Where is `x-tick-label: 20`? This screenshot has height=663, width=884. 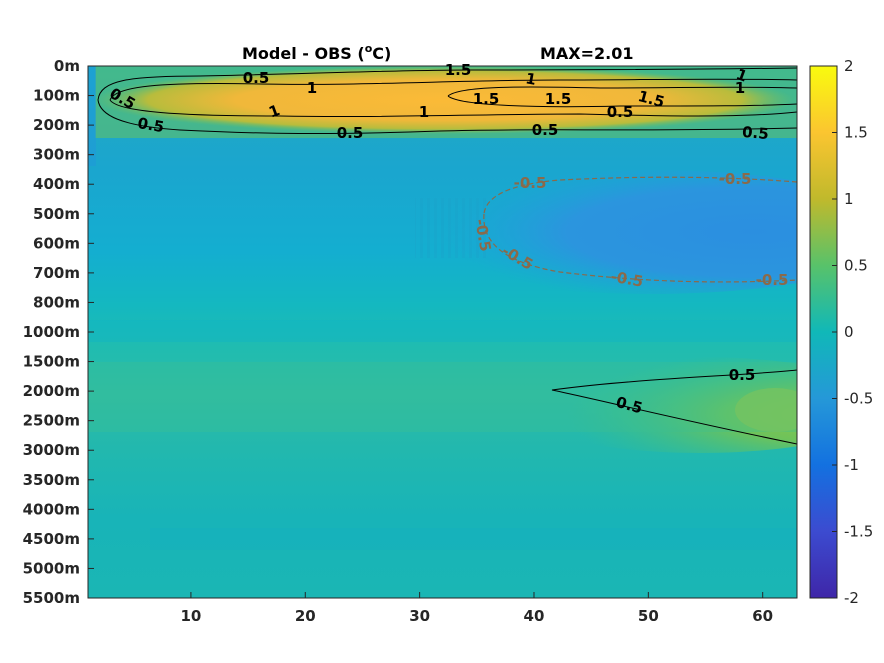
x-tick-label: 20 is located at coordinates (305, 616).